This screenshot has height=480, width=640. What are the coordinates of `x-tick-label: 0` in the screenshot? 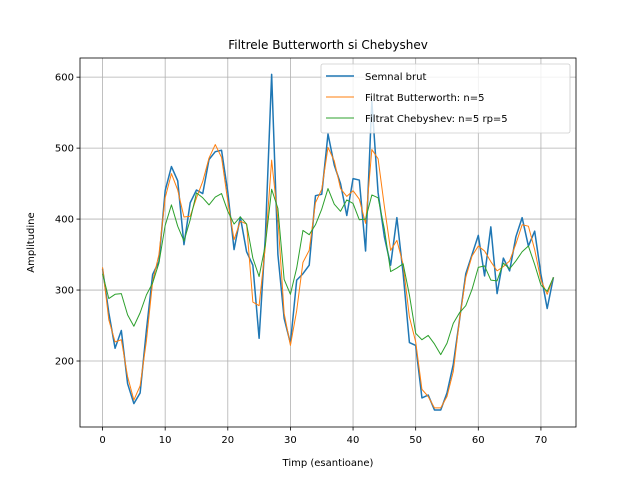 It's located at (102, 440).